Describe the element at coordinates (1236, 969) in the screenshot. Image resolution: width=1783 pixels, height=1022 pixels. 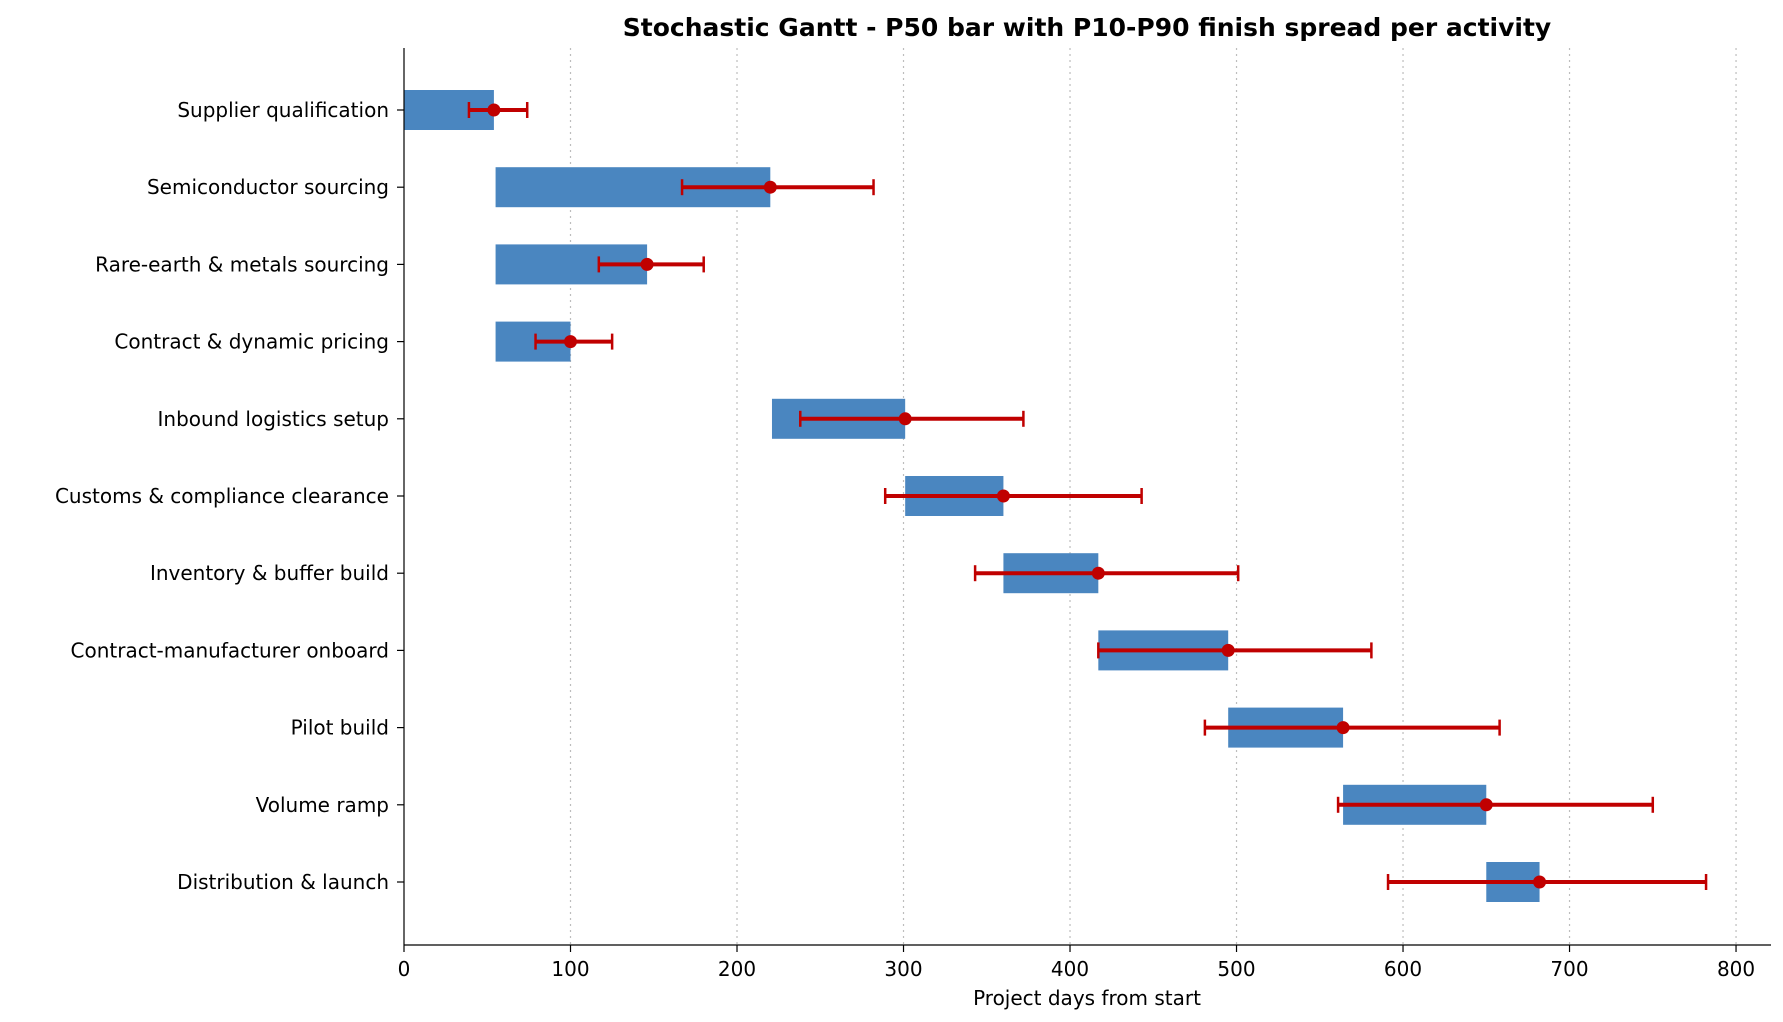
I see `x-tick-label: 500` at that location.